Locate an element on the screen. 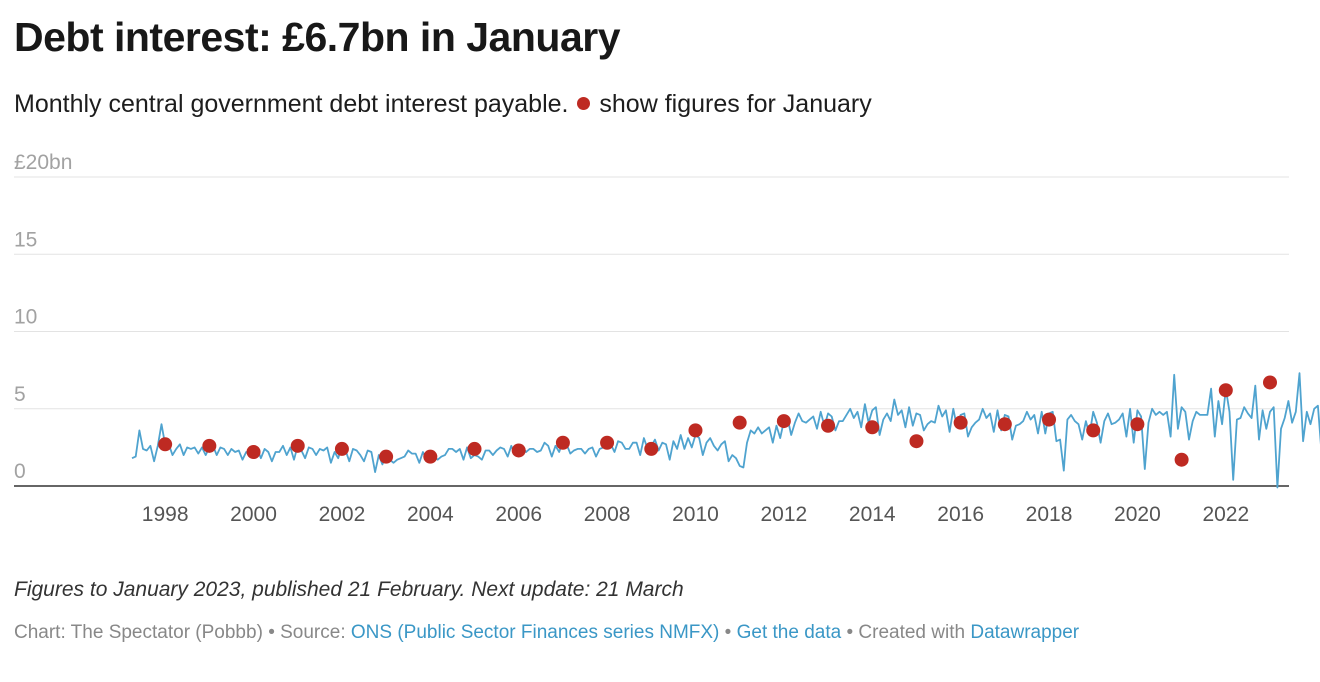  get-the-data-link: Get the data is located at coordinates (789, 632).